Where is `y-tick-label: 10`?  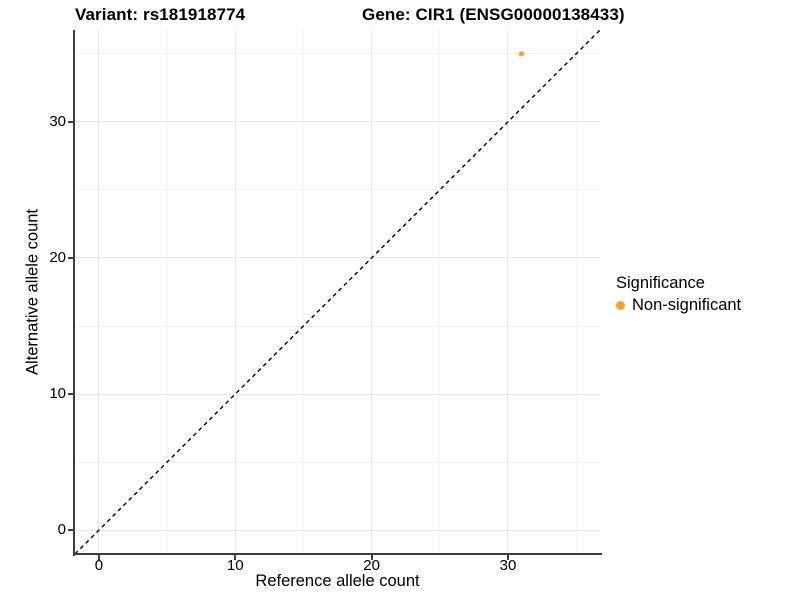 y-tick-label: 10 is located at coordinates (57, 394).